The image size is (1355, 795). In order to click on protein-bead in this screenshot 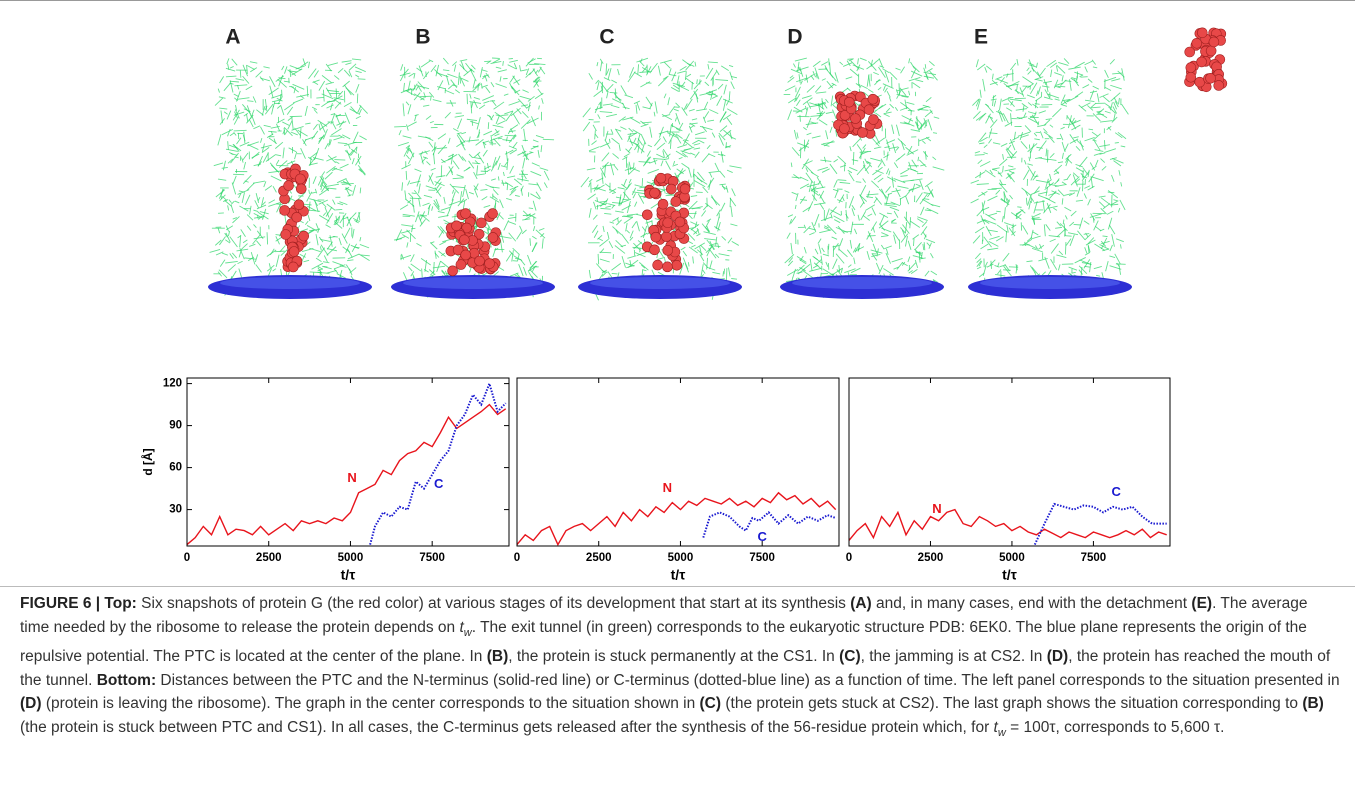, I will do `click(862, 133)`.